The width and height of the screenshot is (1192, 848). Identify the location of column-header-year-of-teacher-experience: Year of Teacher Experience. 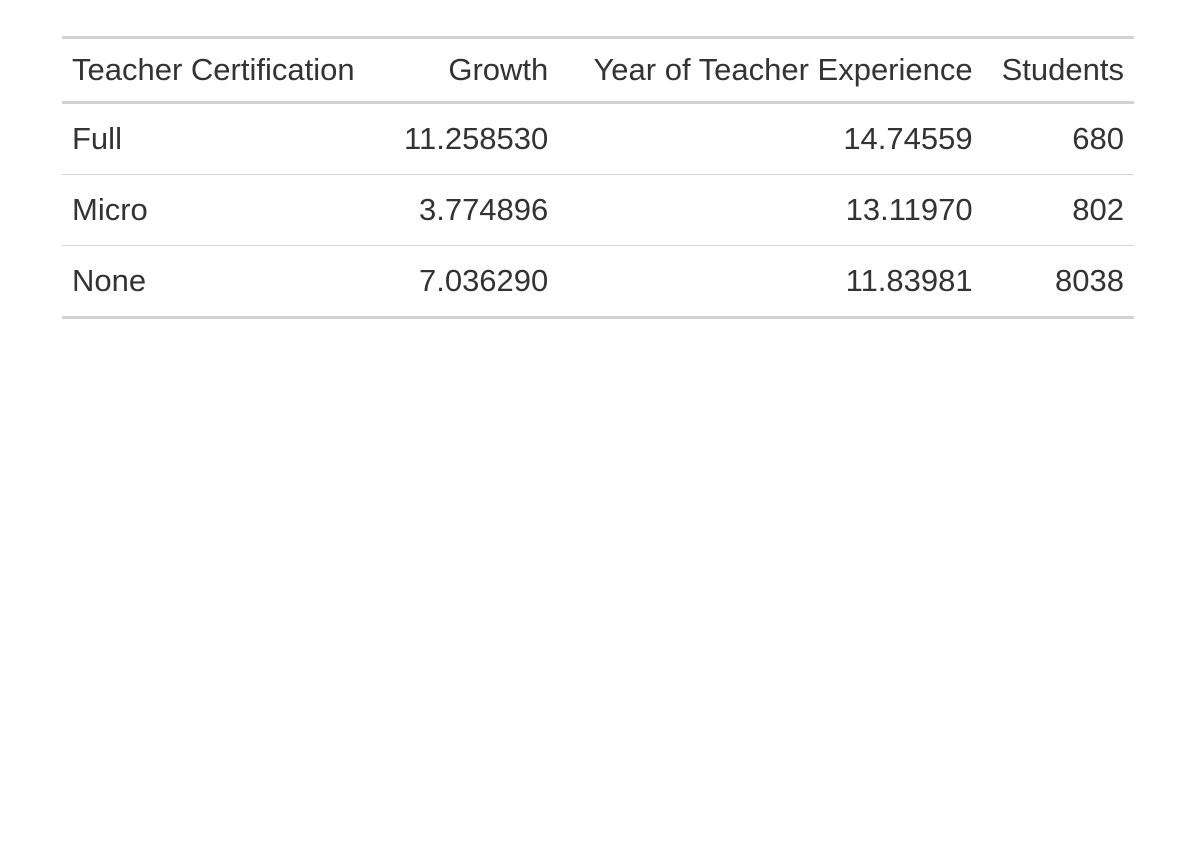
(783, 69).